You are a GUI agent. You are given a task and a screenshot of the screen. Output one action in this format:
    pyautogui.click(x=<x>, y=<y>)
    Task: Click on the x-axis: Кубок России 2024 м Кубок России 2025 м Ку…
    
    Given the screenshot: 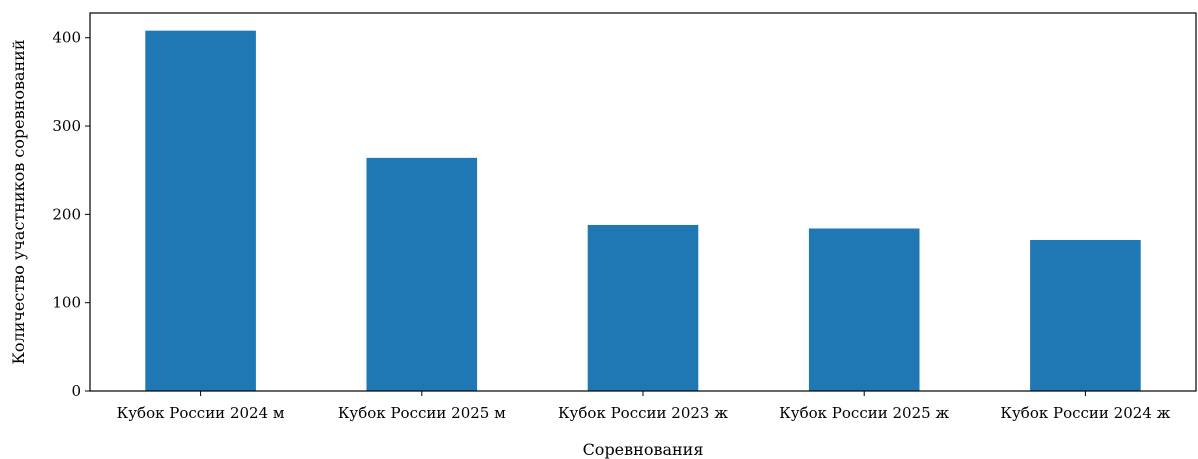 What is the action you would take?
    pyautogui.click(x=644, y=406)
    